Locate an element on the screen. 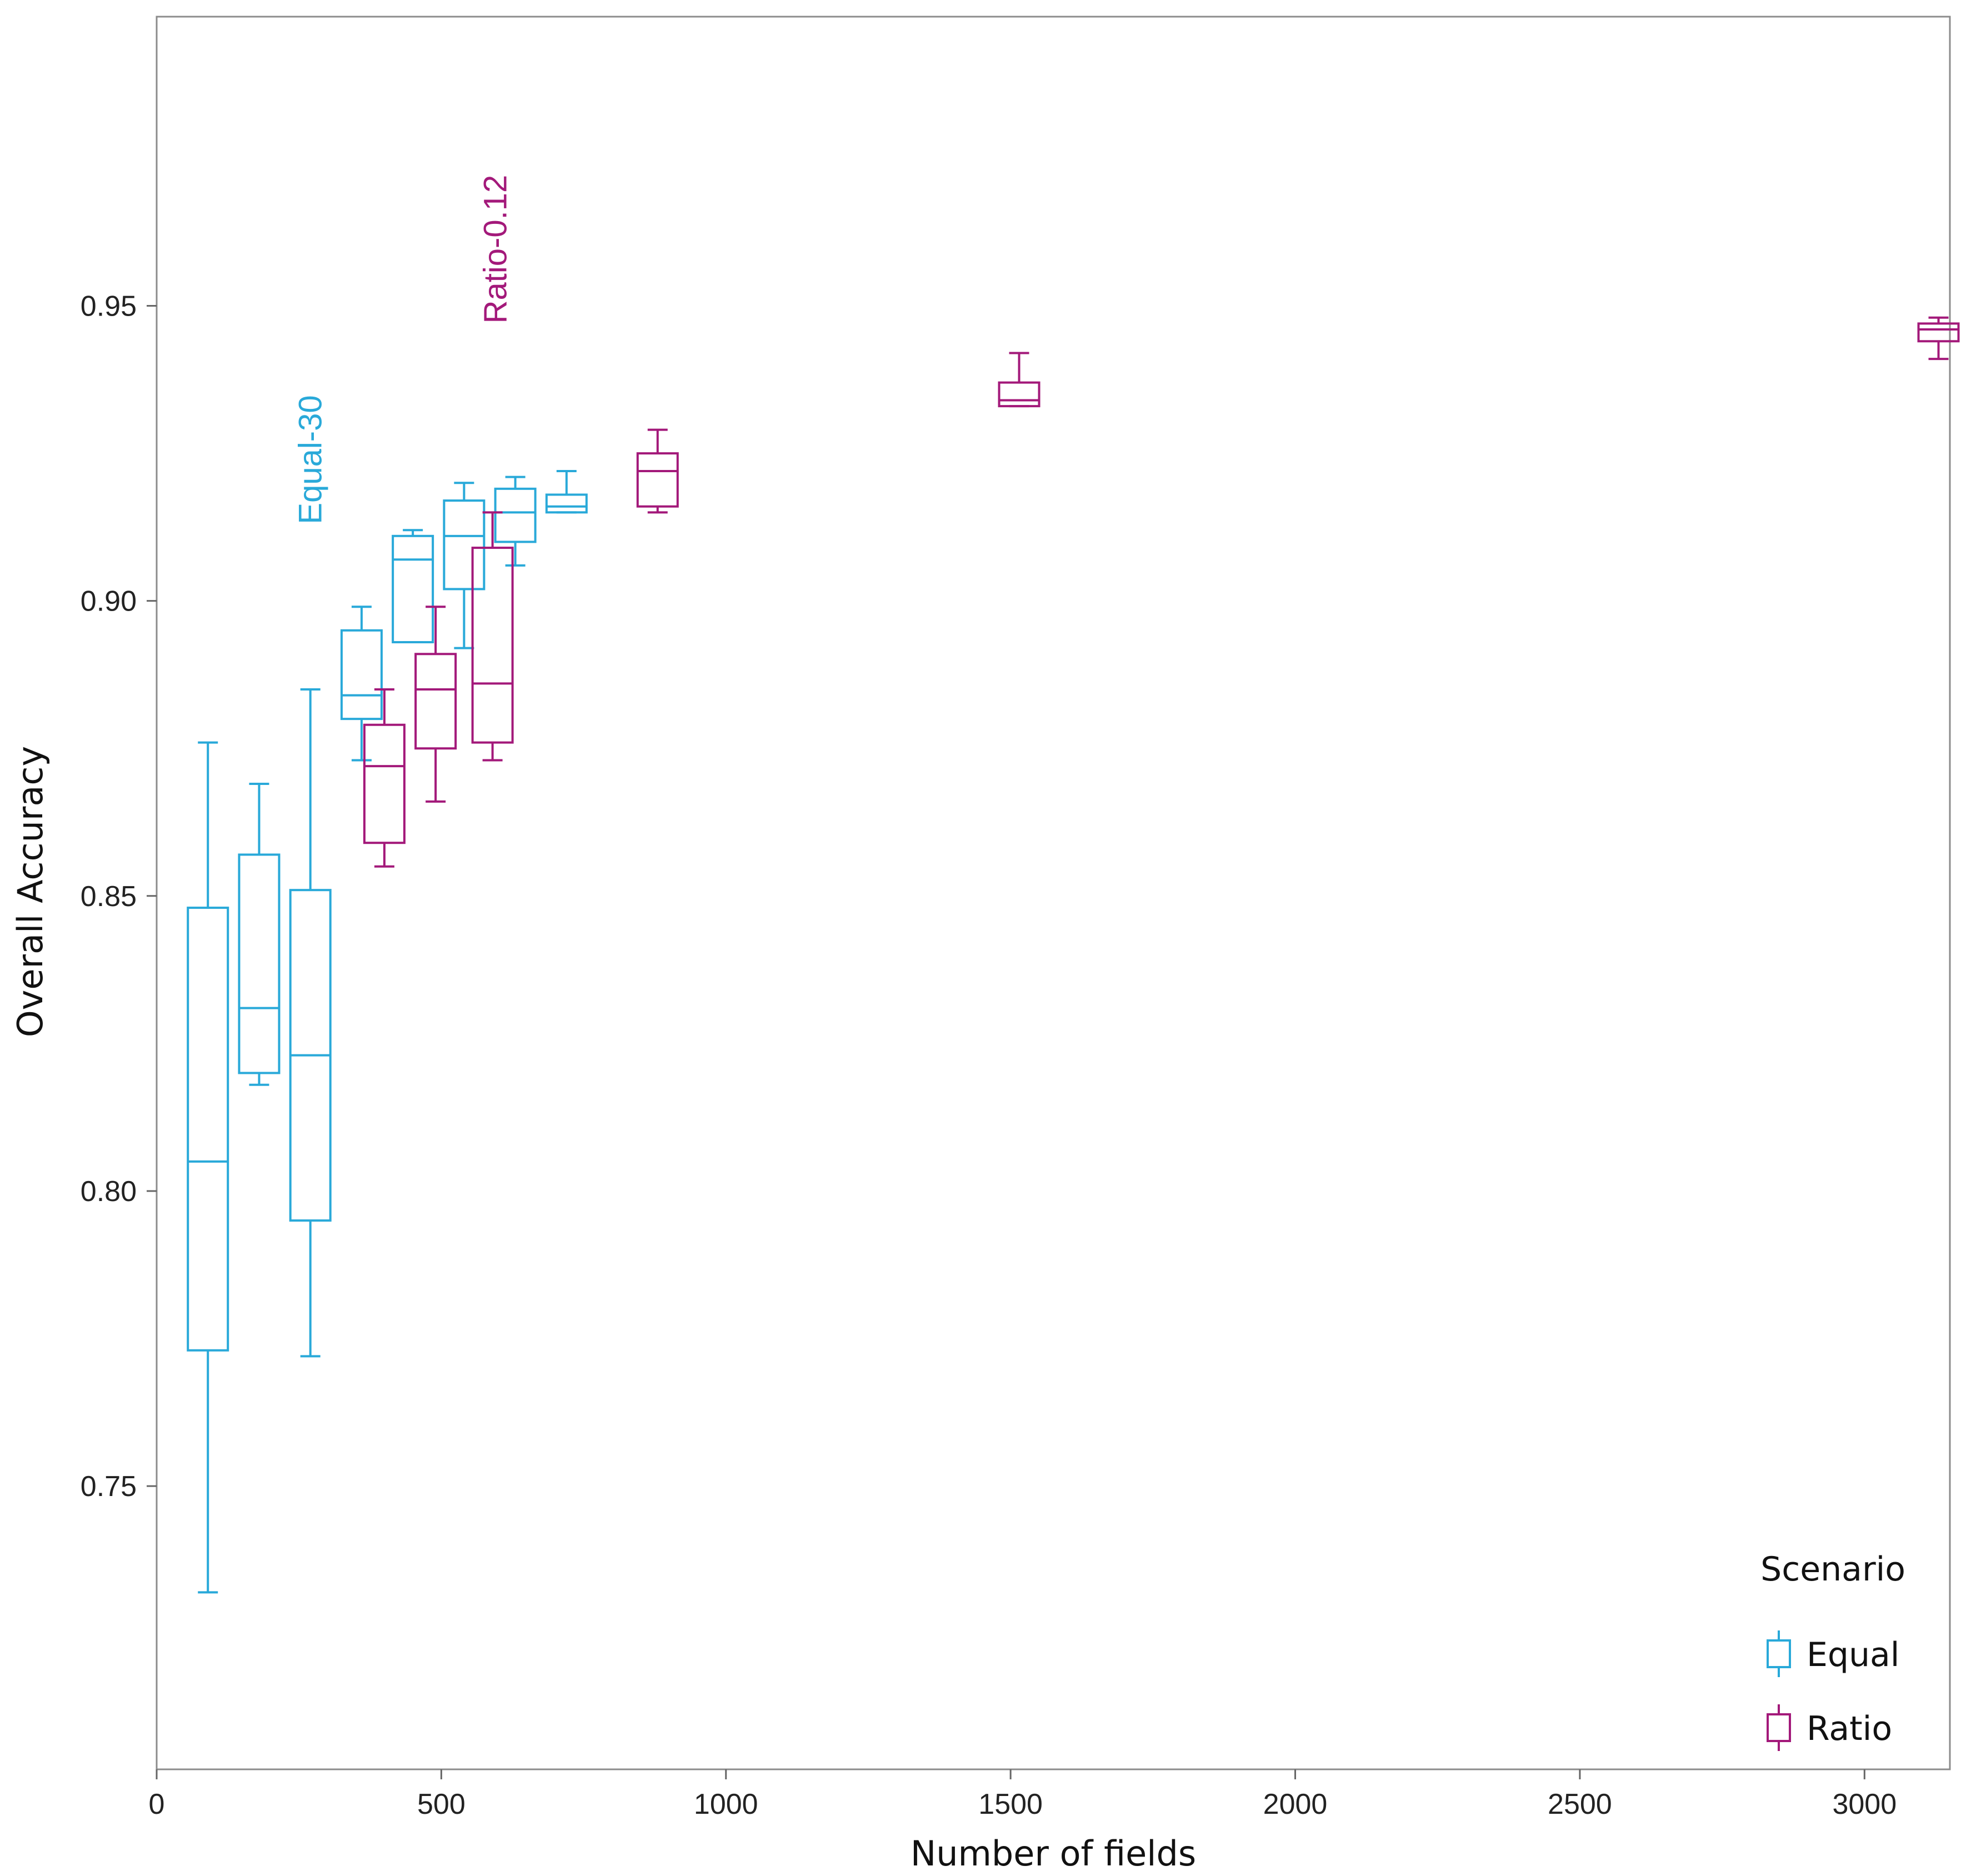  x-tick-label: 2000 is located at coordinates (1295, 1804).